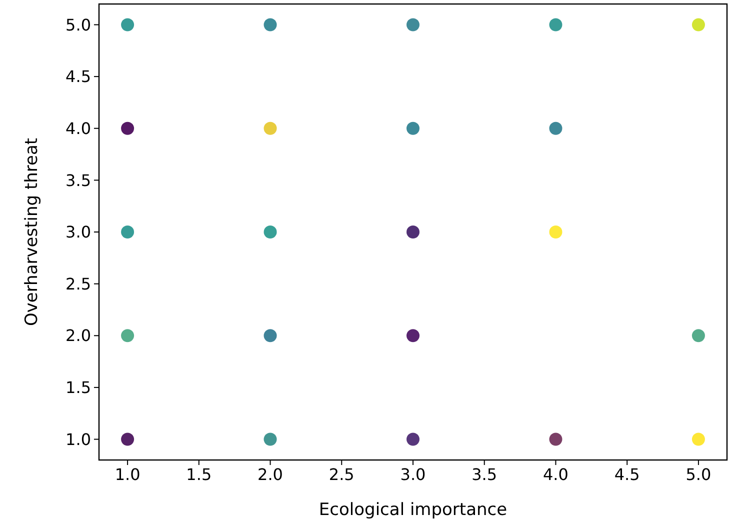 Image resolution: width=750 pixels, height=527 pixels. I want to click on x-tick-label: 5.0, so click(699, 474).